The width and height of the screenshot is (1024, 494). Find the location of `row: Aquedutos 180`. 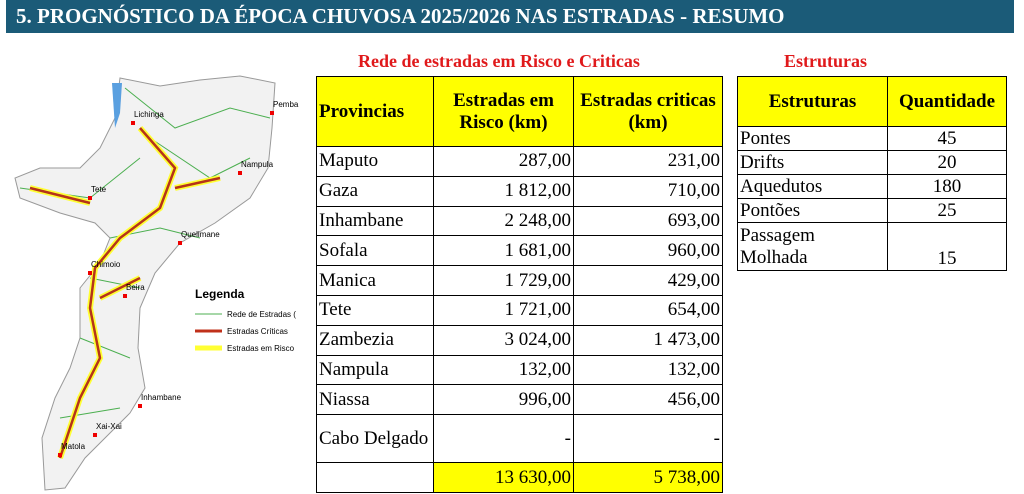

row: Aquedutos 180 is located at coordinates (872, 186).